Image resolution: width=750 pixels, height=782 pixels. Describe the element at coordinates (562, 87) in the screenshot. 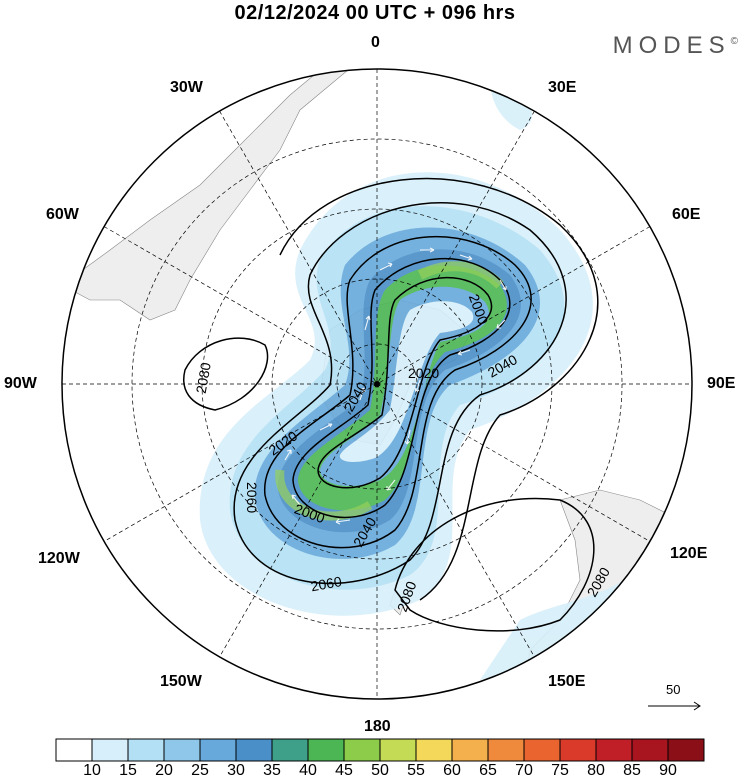

I see `lon-label-30e: 30E` at that location.